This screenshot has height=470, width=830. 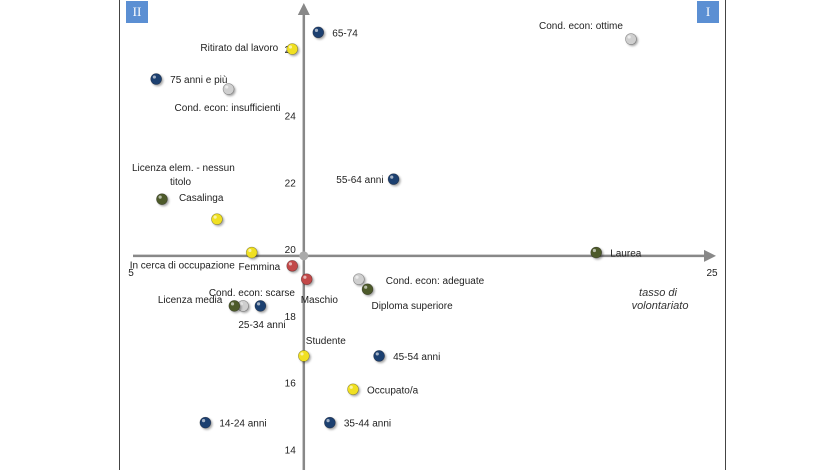 What do you see at coordinates (359, 279) in the screenshot?
I see `point-cond-econ-adeguate` at bounding box center [359, 279].